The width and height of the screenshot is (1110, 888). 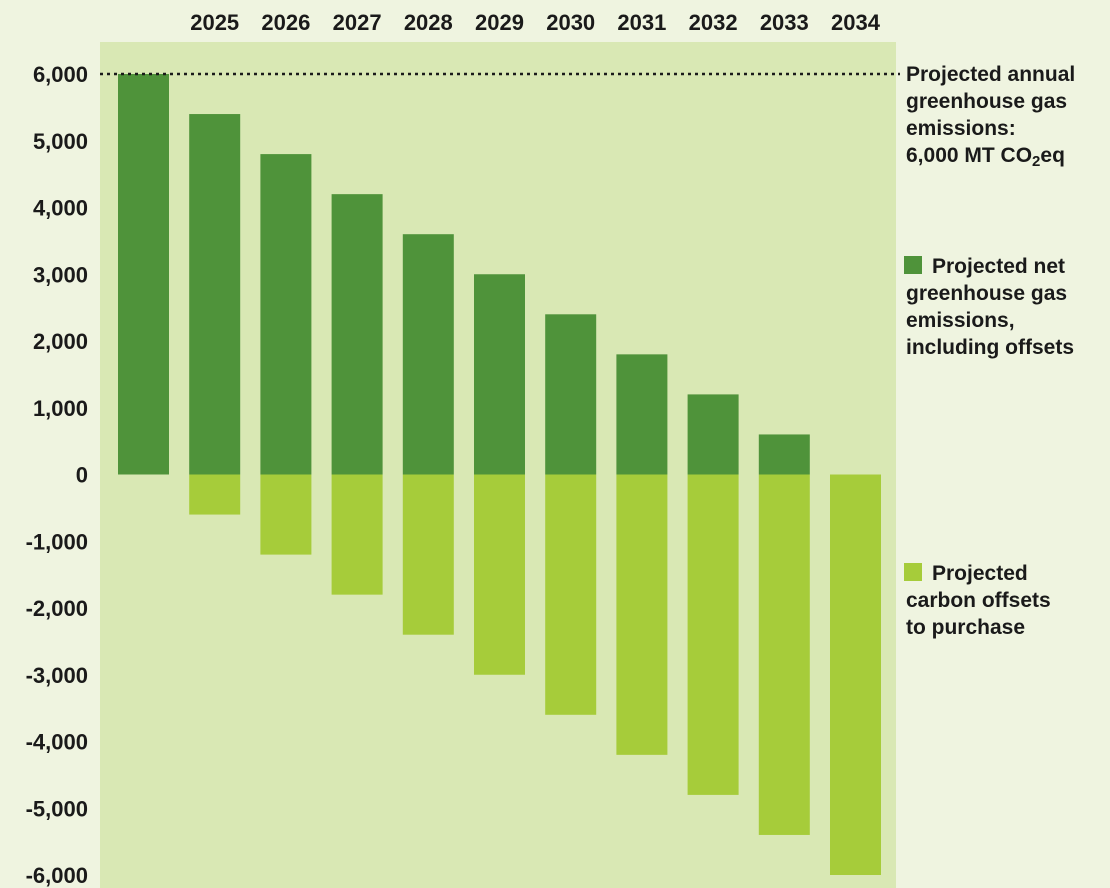 I want to click on y-tick-label: 2,000, so click(x=60, y=341).